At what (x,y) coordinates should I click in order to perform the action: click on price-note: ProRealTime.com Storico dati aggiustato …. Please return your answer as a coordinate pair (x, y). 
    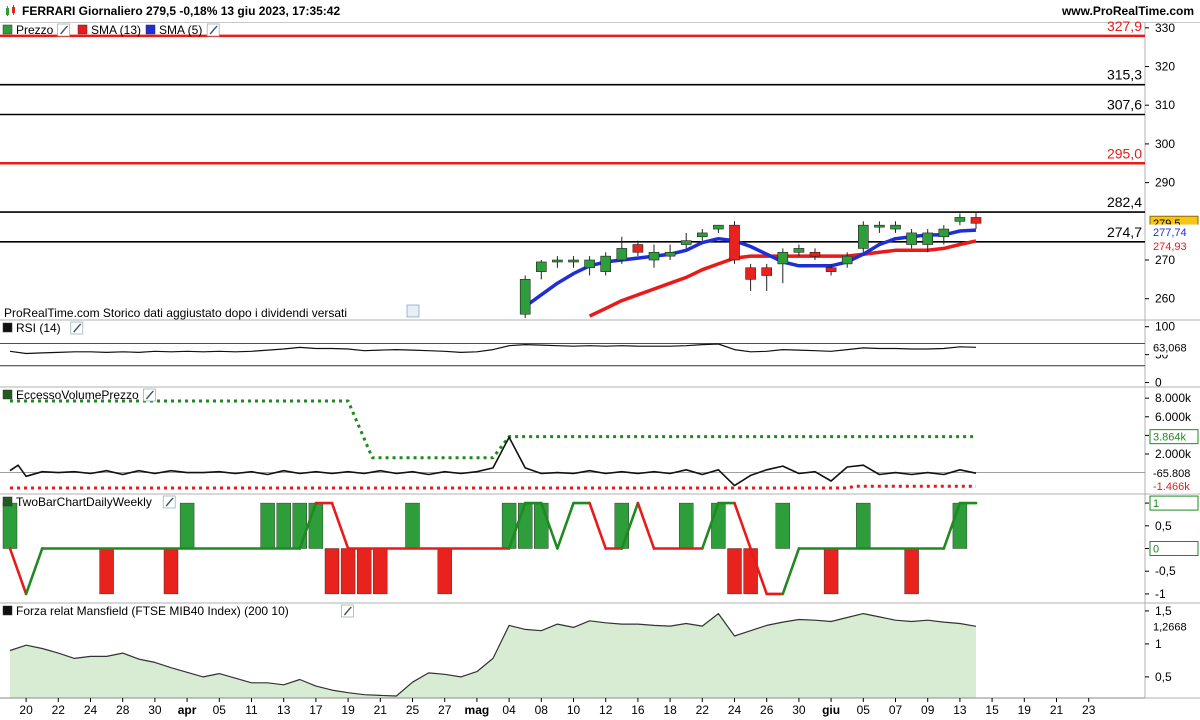
    Looking at the image, I should click on (175, 313).